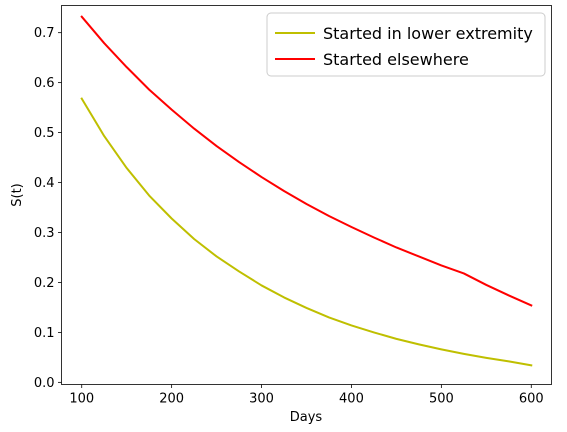  Describe the element at coordinates (396, 59) in the screenshot. I see `legend-label-elsewhere: Started elsewhere` at that location.